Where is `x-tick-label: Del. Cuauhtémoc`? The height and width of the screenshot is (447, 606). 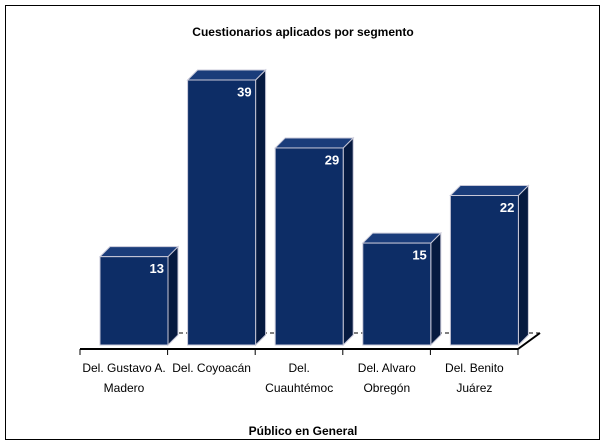
x-tick-label: Del. Cuauhtémoc is located at coordinates (299, 378).